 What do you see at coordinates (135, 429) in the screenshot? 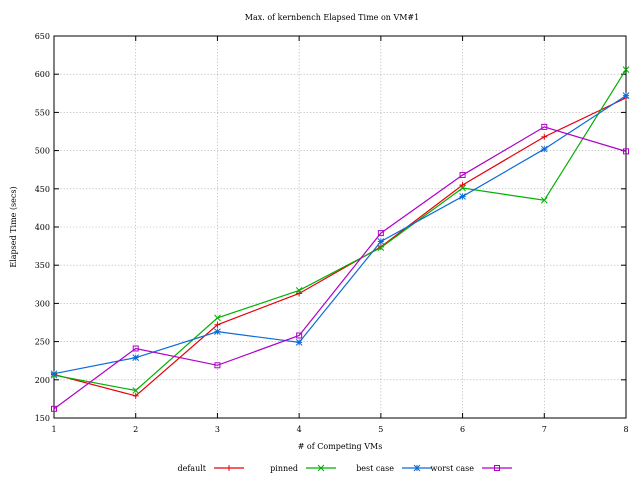
I see `x-tick-label: 2` at bounding box center [135, 429].